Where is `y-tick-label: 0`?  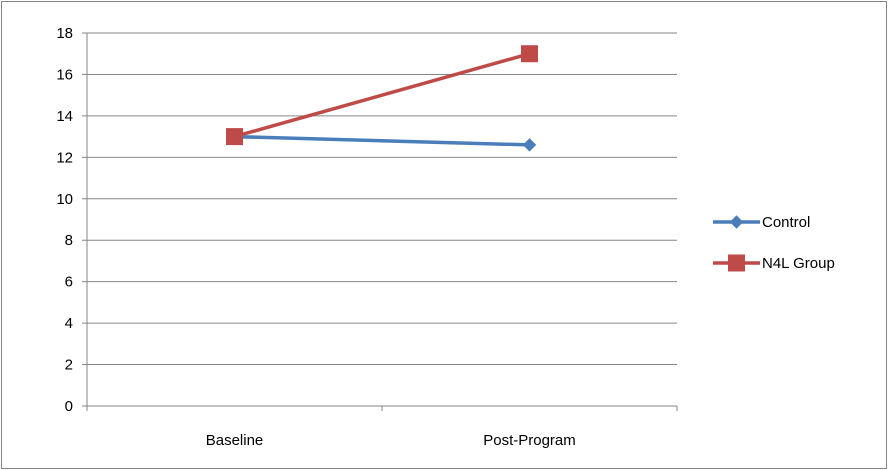 y-tick-label: 0 is located at coordinates (69, 406).